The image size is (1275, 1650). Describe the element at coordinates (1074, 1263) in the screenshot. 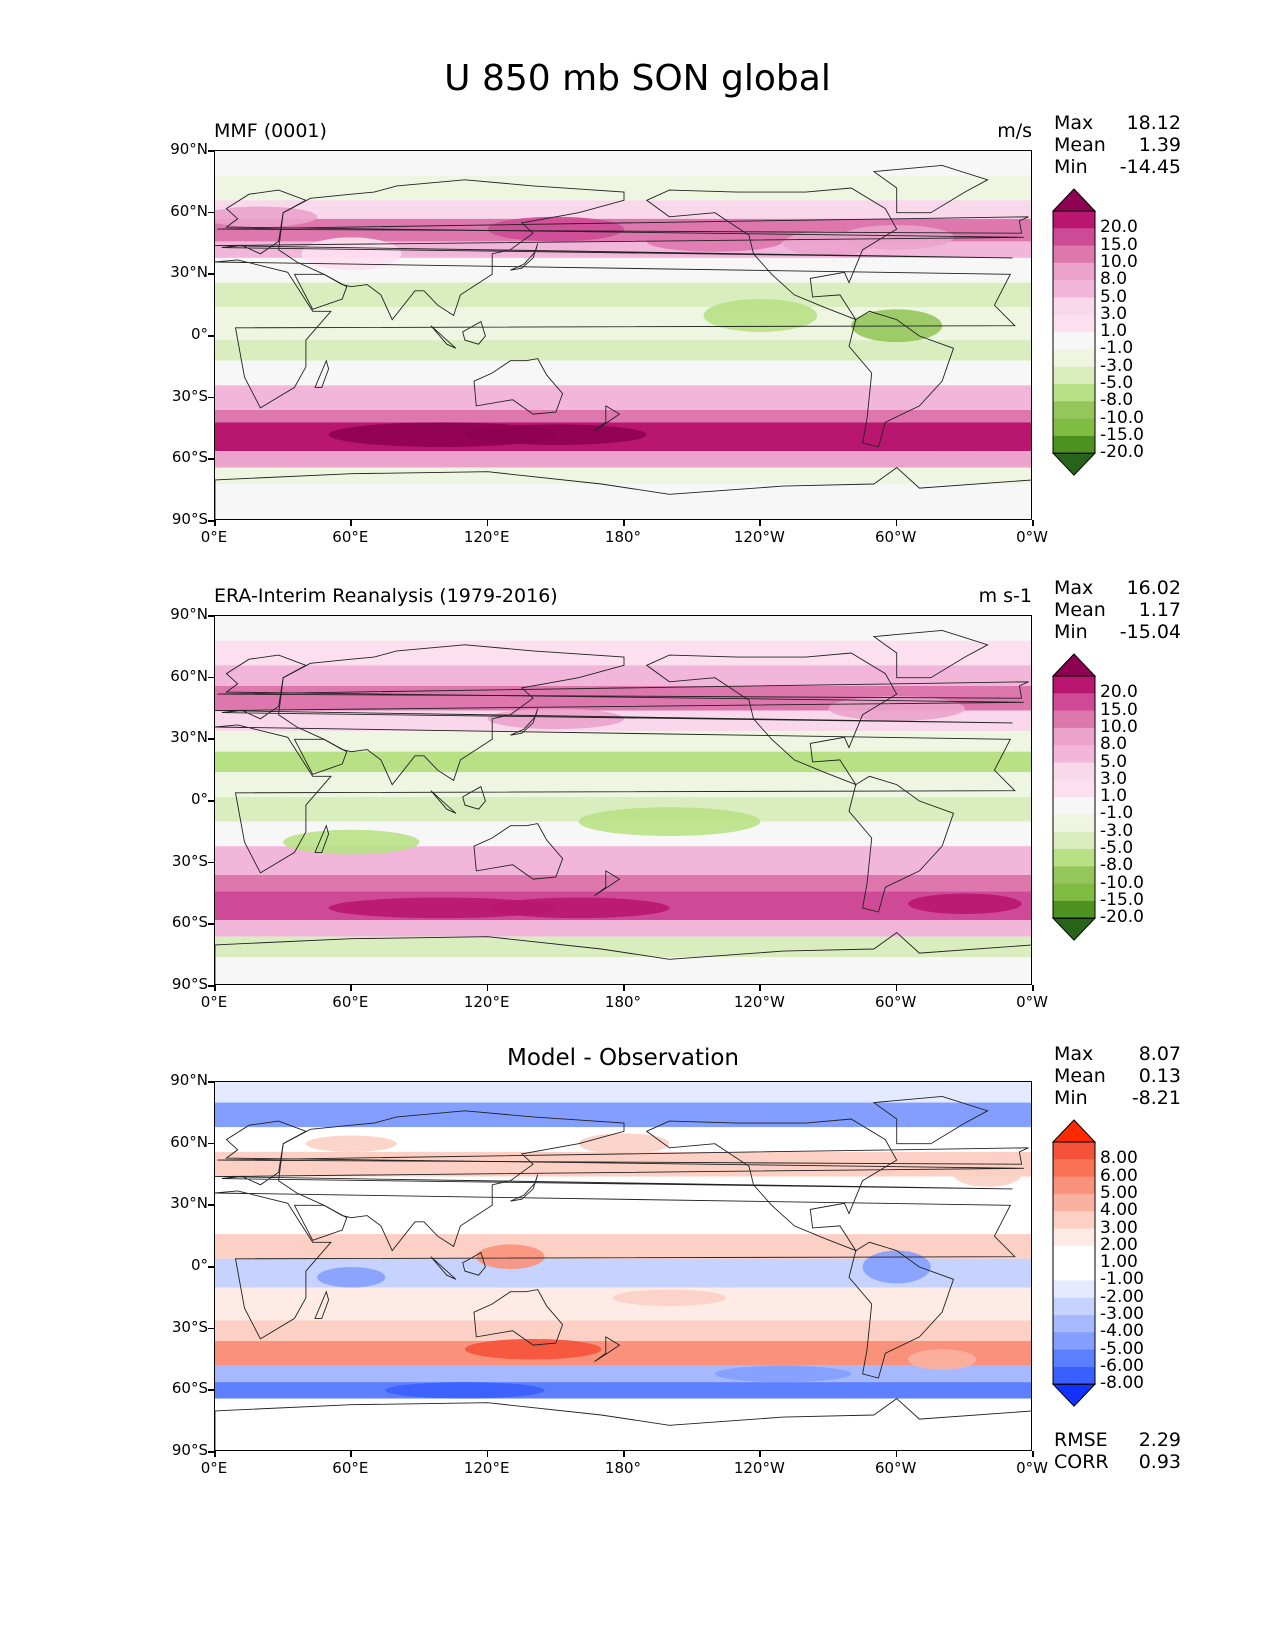

I see `colorbar` at that location.